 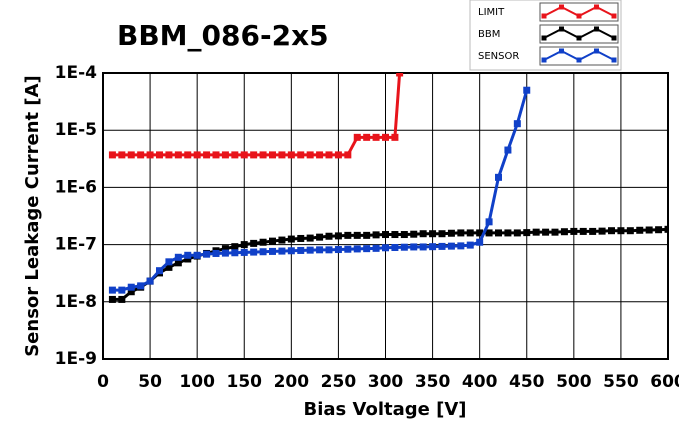 What do you see at coordinates (76, 302) in the screenshot?
I see `y-tick-label: 1E-8` at bounding box center [76, 302].